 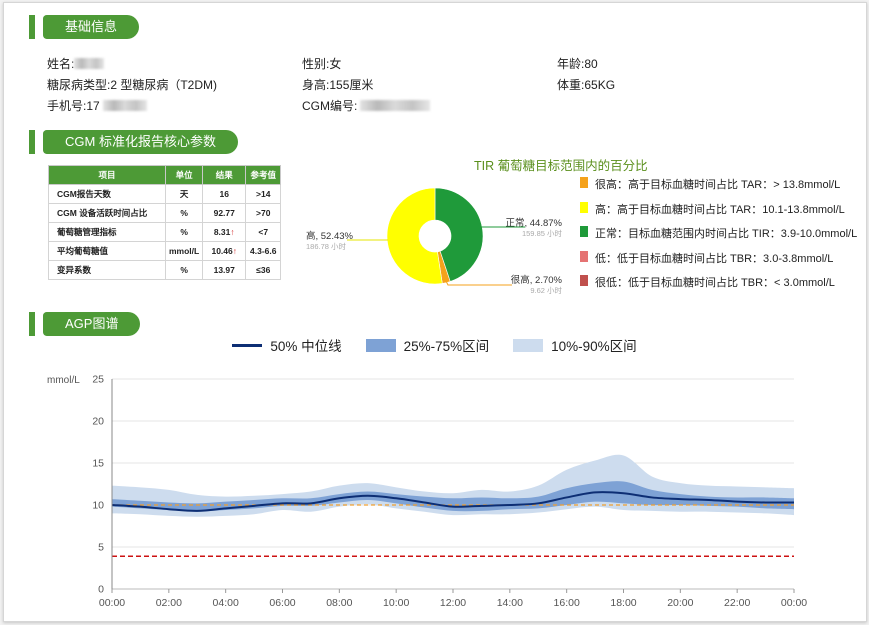 I want to click on patient-gender: 性别:女, so click(x=322, y=64).